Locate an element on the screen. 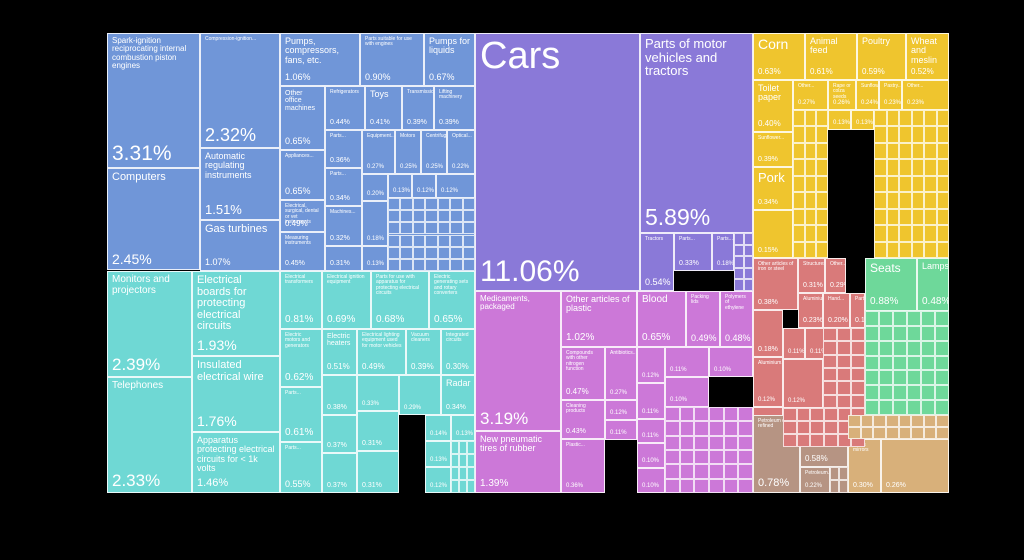  treemap-tile: 0.38% is located at coordinates (339, 395).